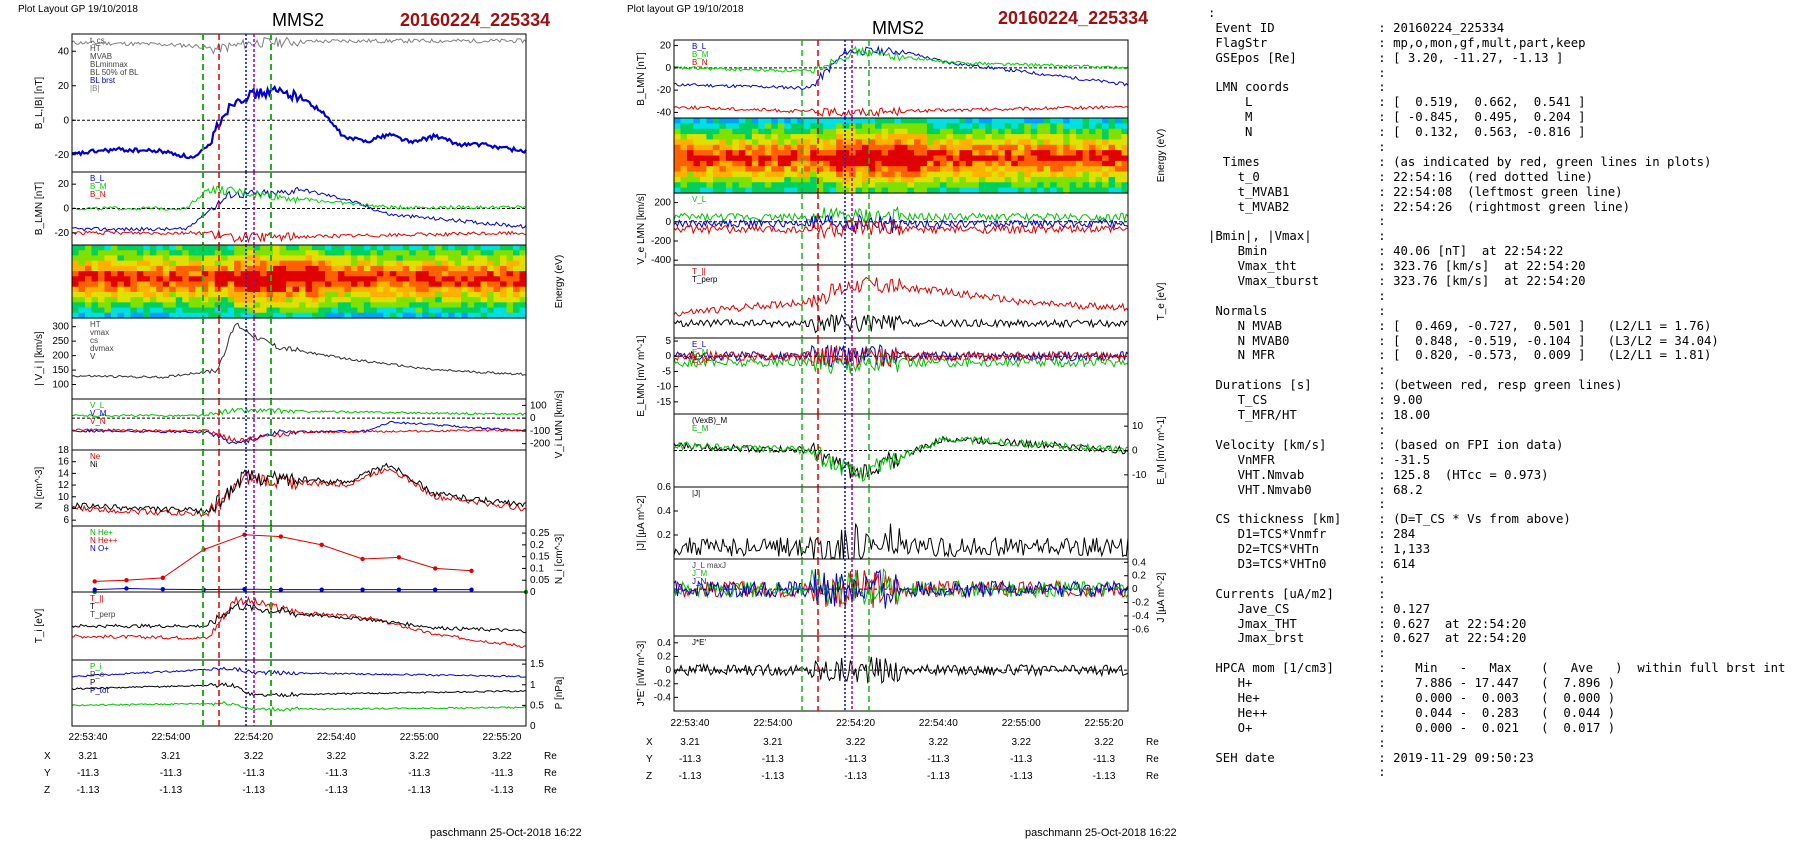 The image size is (1804, 841). Describe the element at coordinates (550, 756) in the screenshot. I see `pos-unit: Re` at that location.